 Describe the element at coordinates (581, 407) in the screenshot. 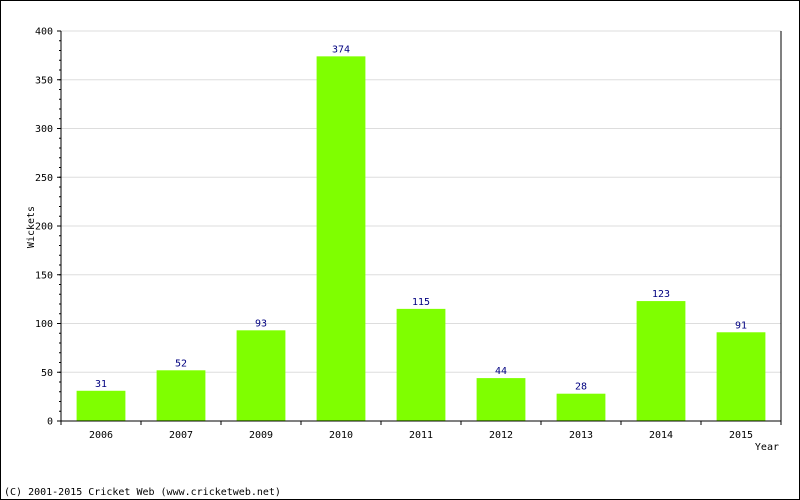

I see `bar-2013` at that location.